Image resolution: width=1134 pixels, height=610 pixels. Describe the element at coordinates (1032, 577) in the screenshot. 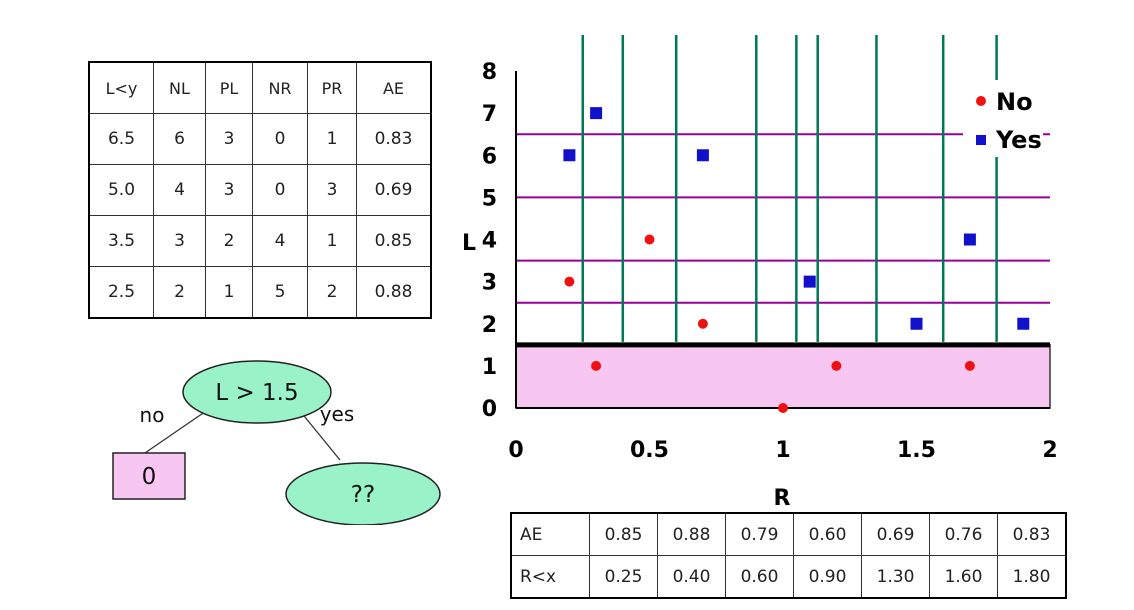

I see `table-cell: 1.80` at that location.